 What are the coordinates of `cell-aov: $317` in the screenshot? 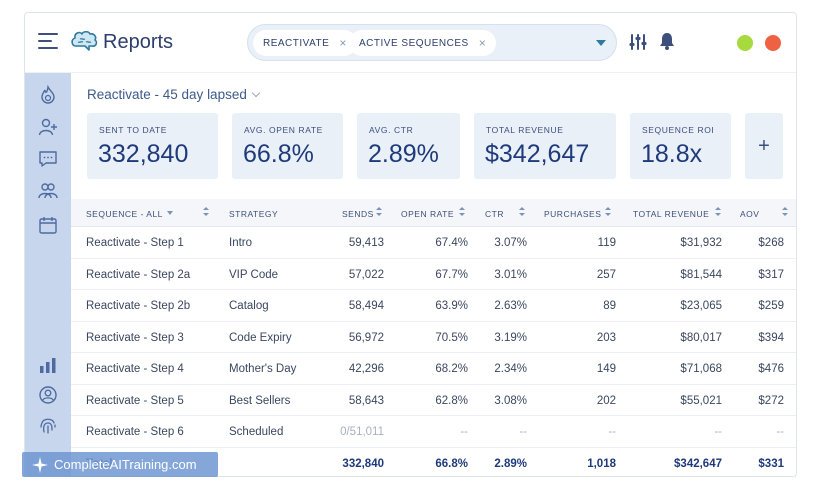 It's located at (771, 274).